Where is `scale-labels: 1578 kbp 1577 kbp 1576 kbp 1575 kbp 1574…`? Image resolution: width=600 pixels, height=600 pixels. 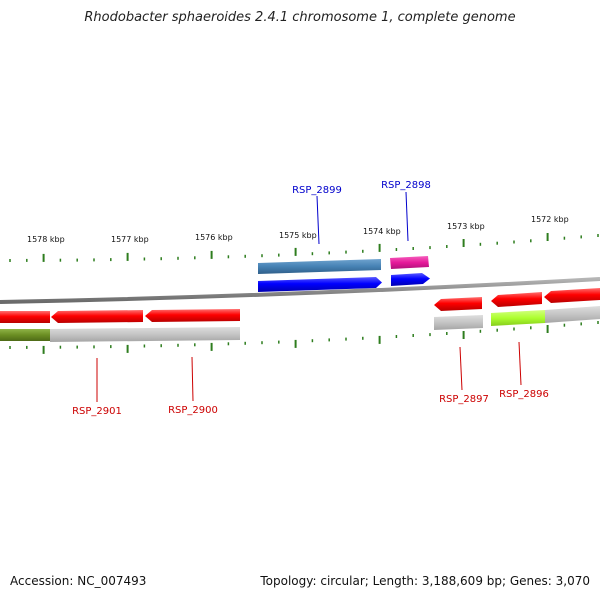
scale-labels: 1578 kbp 1577 kbp 1576 kbp 1575 kbp 1574… is located at coordinates (298, 229).